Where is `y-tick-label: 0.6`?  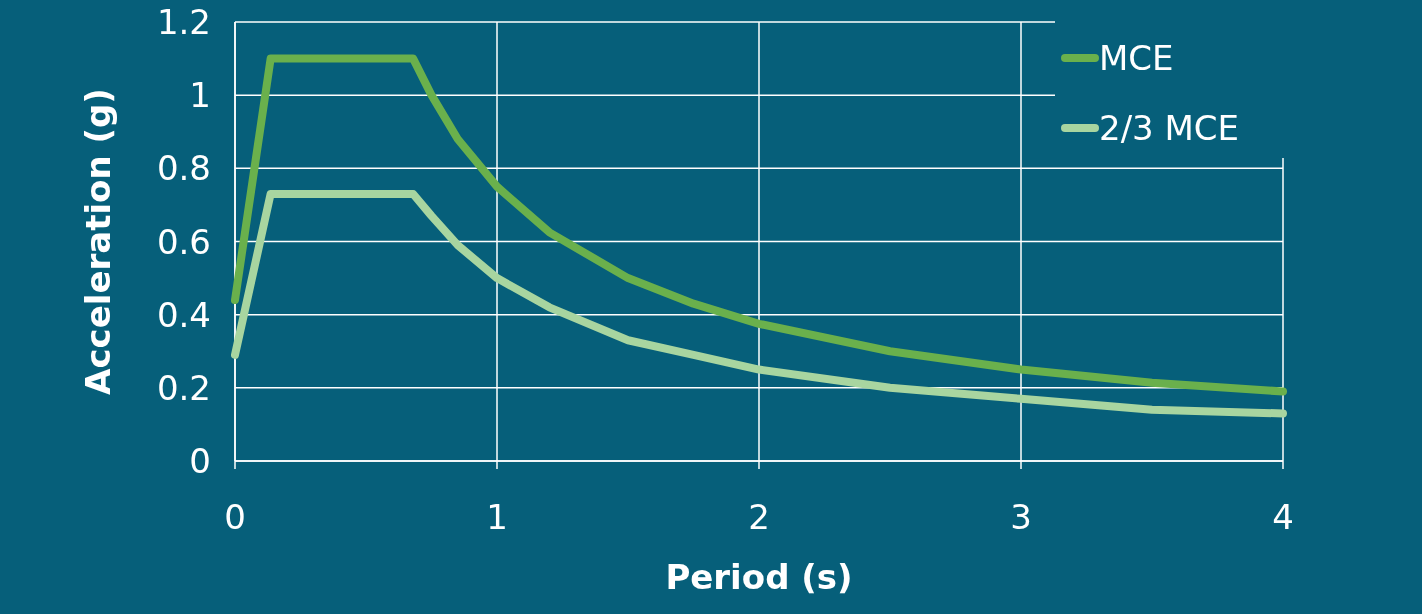 y-tick-label: 0.6 is located at coordinates (183, 241).